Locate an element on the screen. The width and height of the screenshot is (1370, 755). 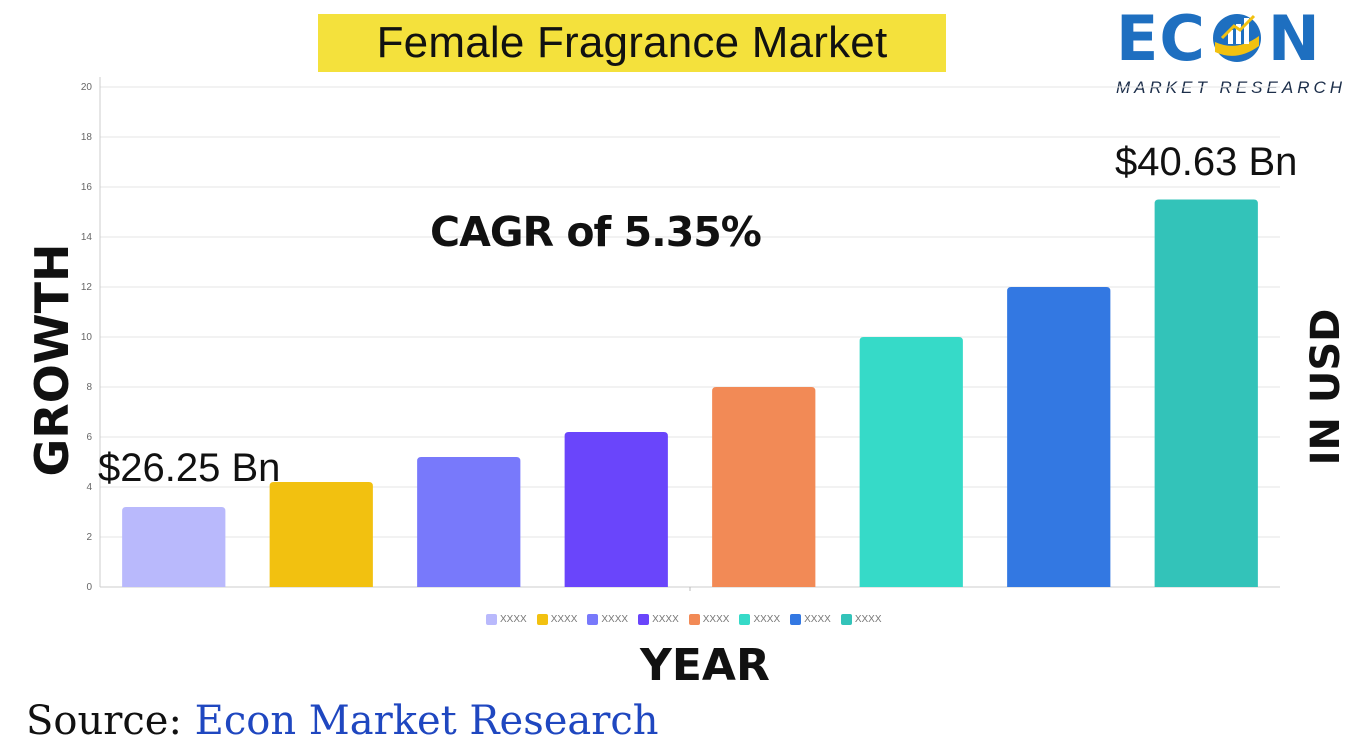
y-tick-label: 8 is located at coordinates (89, 387).